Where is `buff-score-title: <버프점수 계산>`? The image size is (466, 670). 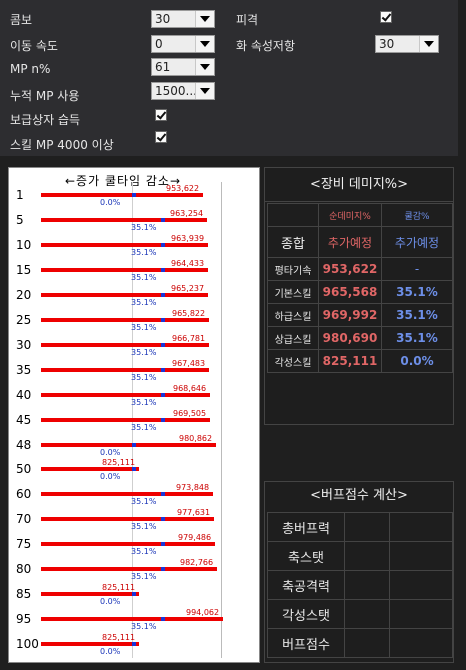 buff-score-title: <버프점수 계산> is located at coordinates (359, 495).